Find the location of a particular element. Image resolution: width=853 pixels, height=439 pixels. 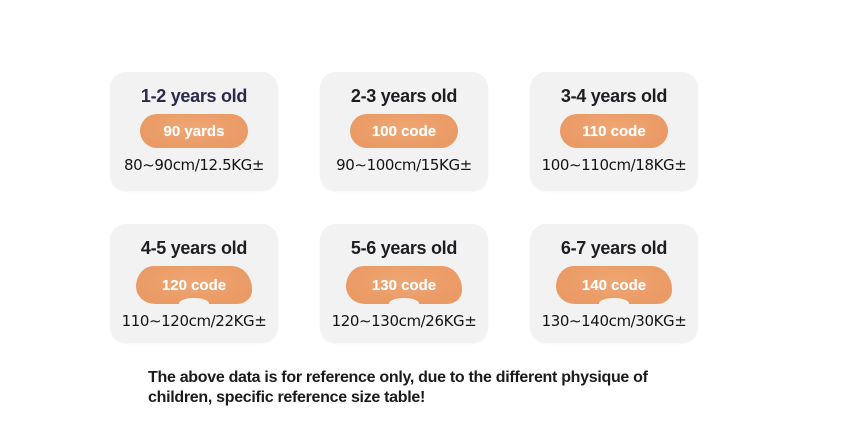

size-card-5-6-years: 5-6 years old 130 code 120∼130cm/26KG± is located at coordinates (404, 283).